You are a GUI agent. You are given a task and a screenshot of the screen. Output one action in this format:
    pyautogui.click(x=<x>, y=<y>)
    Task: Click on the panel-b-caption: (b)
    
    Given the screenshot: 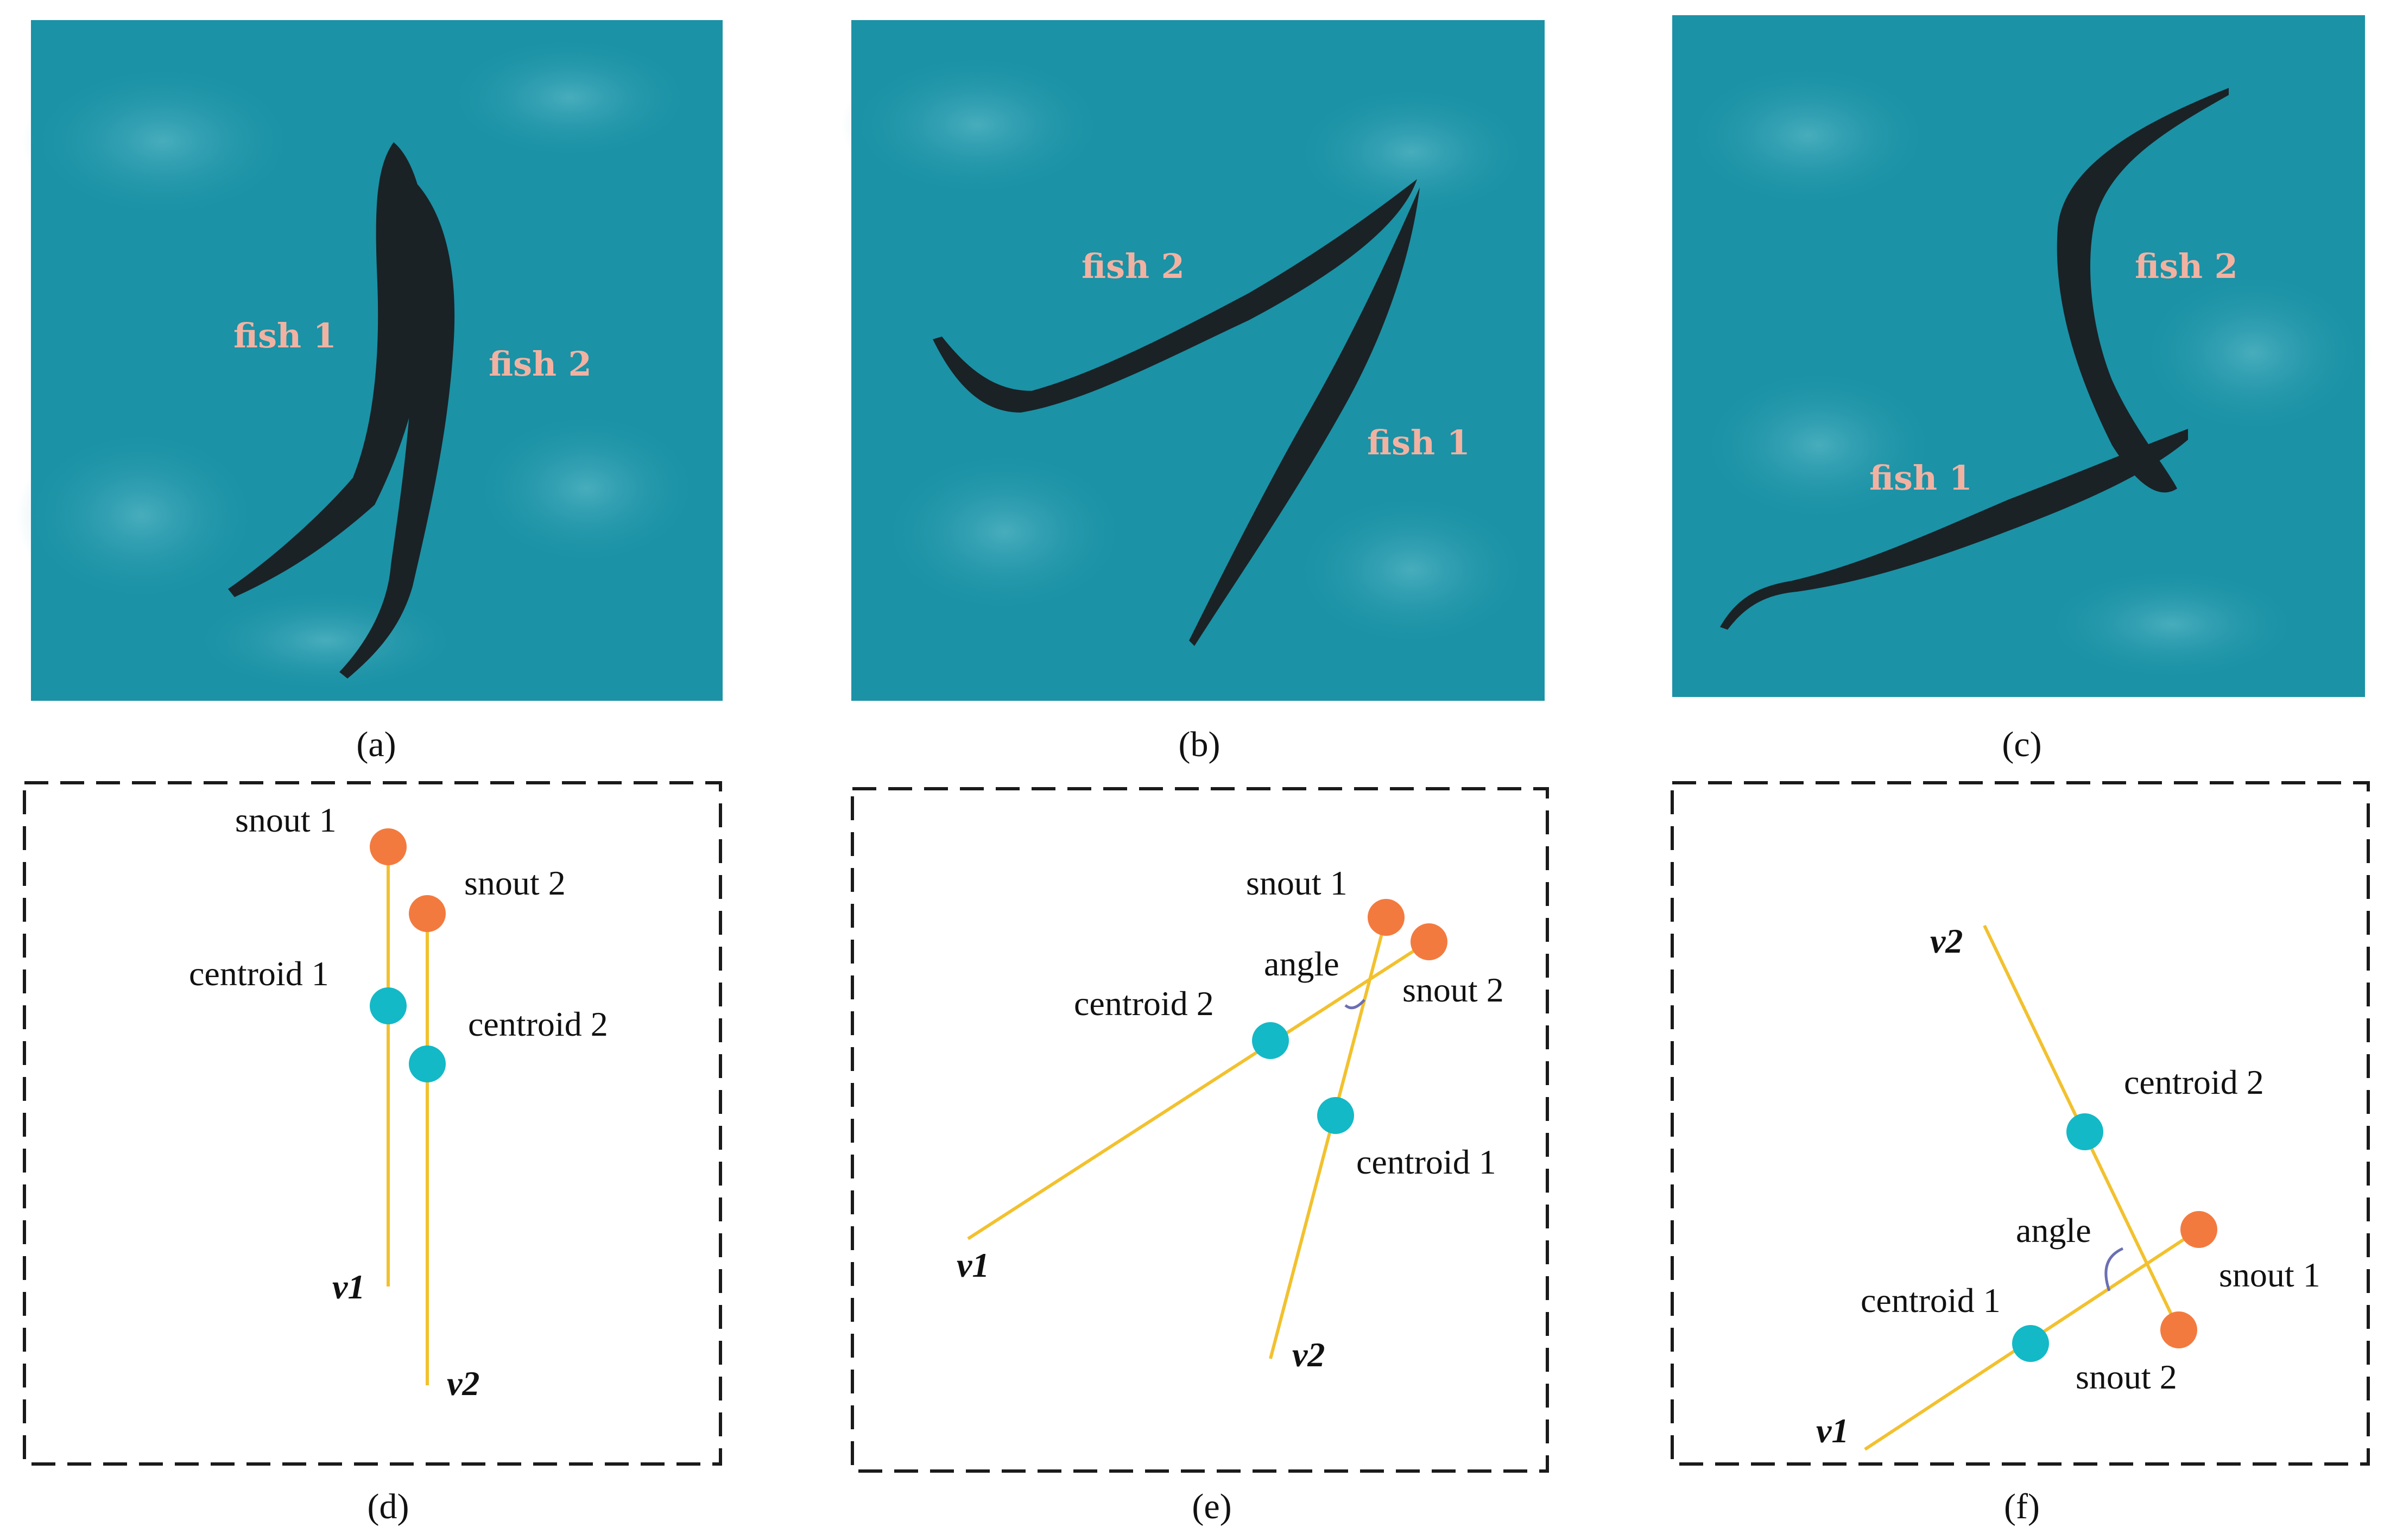 What is the action you would take?
    pyautogui.click(x=1200, y=744)
    